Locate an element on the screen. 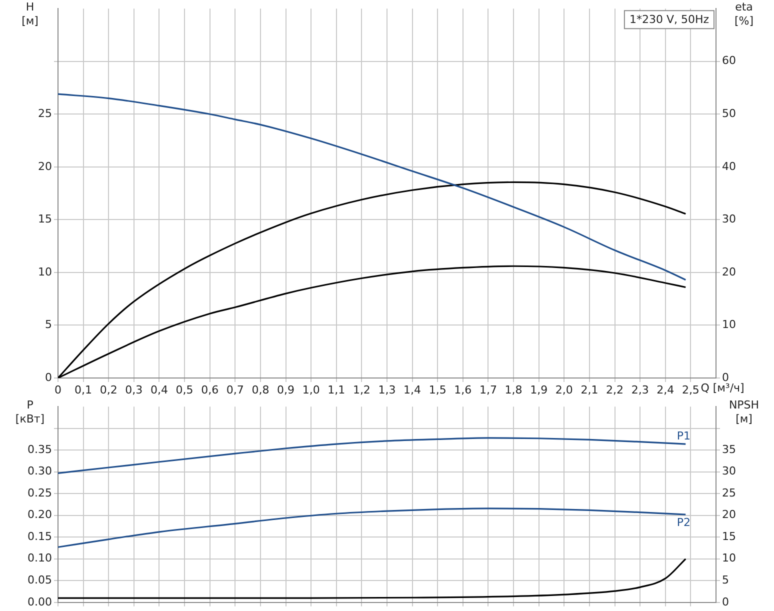 This screenshot has width=774, height=611. y-tick-label: 15 is located at coordinates (45, 219).